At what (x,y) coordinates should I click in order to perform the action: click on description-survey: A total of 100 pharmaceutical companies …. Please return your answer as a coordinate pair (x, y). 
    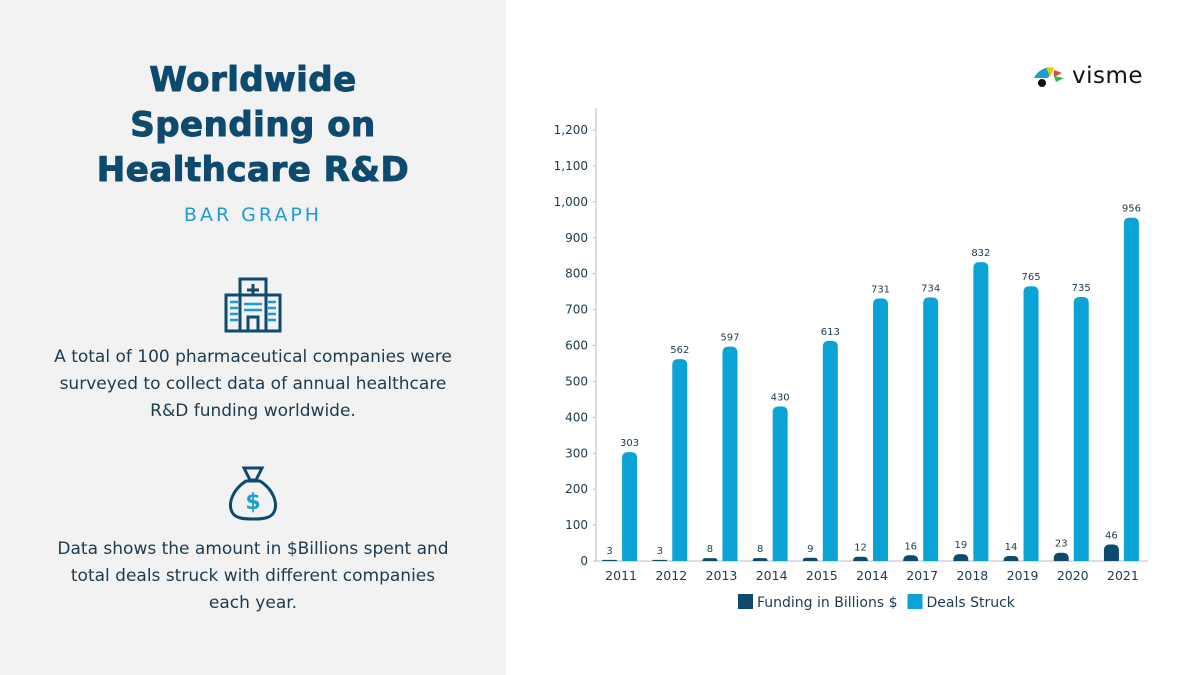
    Looking at the image, I should click on (253, 384).